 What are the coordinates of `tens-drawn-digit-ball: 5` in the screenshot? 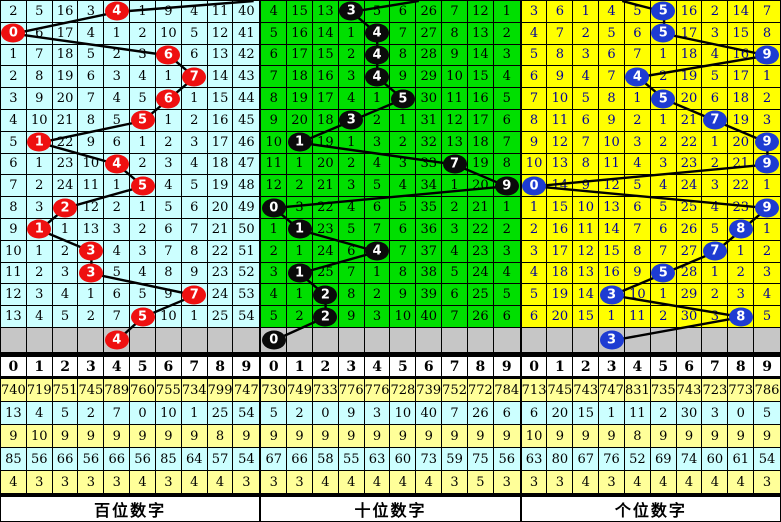 It's located at (402, 99).